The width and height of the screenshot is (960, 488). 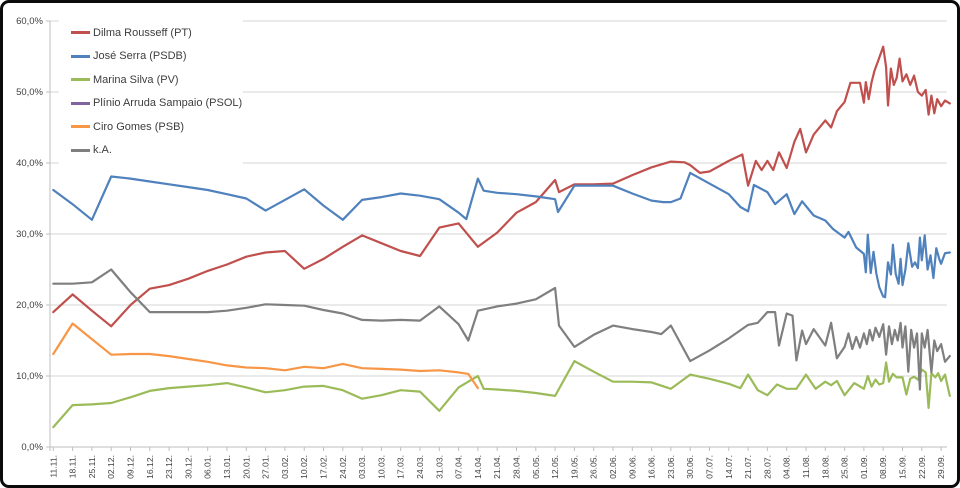 I want to click on legend-label: Ciro Gomes (PSB), so click(x=139, y=126).